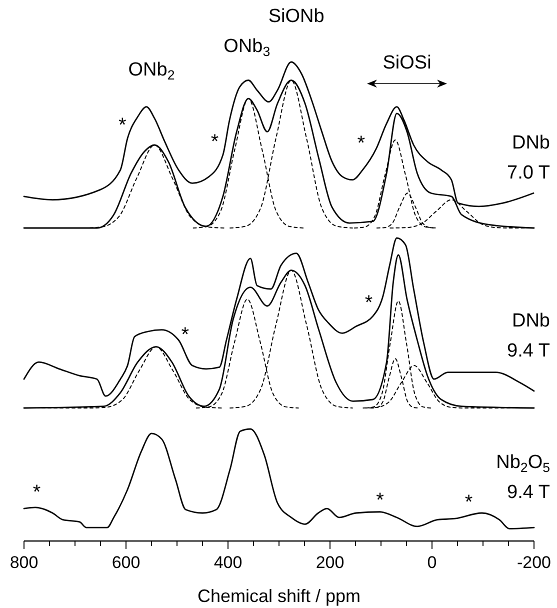 The image size is (557, 608). Describe the element at coordinates (279, 596) in the screenshot. I see `x-axis-title: Chemical shift / ppm` at that location.